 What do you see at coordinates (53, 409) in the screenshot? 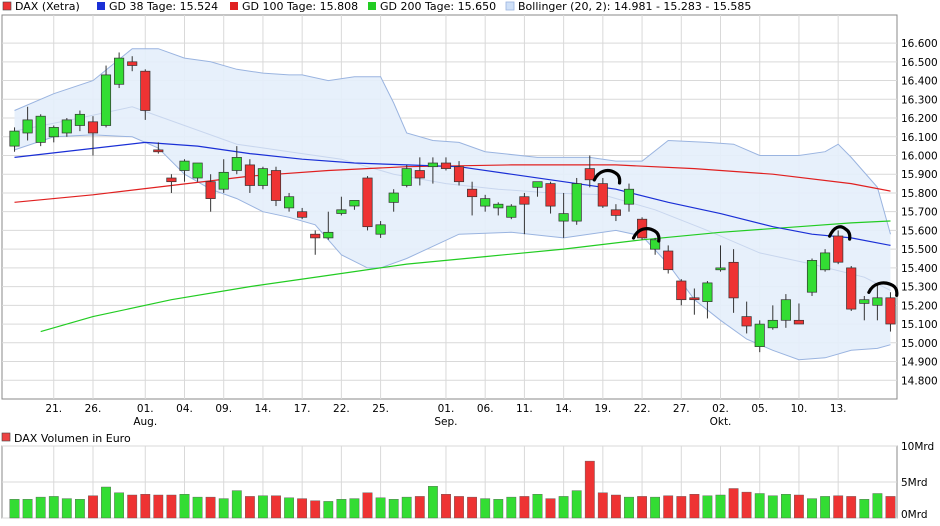
I see `x-tick-label: 21.` at bounding box center [53, 409].